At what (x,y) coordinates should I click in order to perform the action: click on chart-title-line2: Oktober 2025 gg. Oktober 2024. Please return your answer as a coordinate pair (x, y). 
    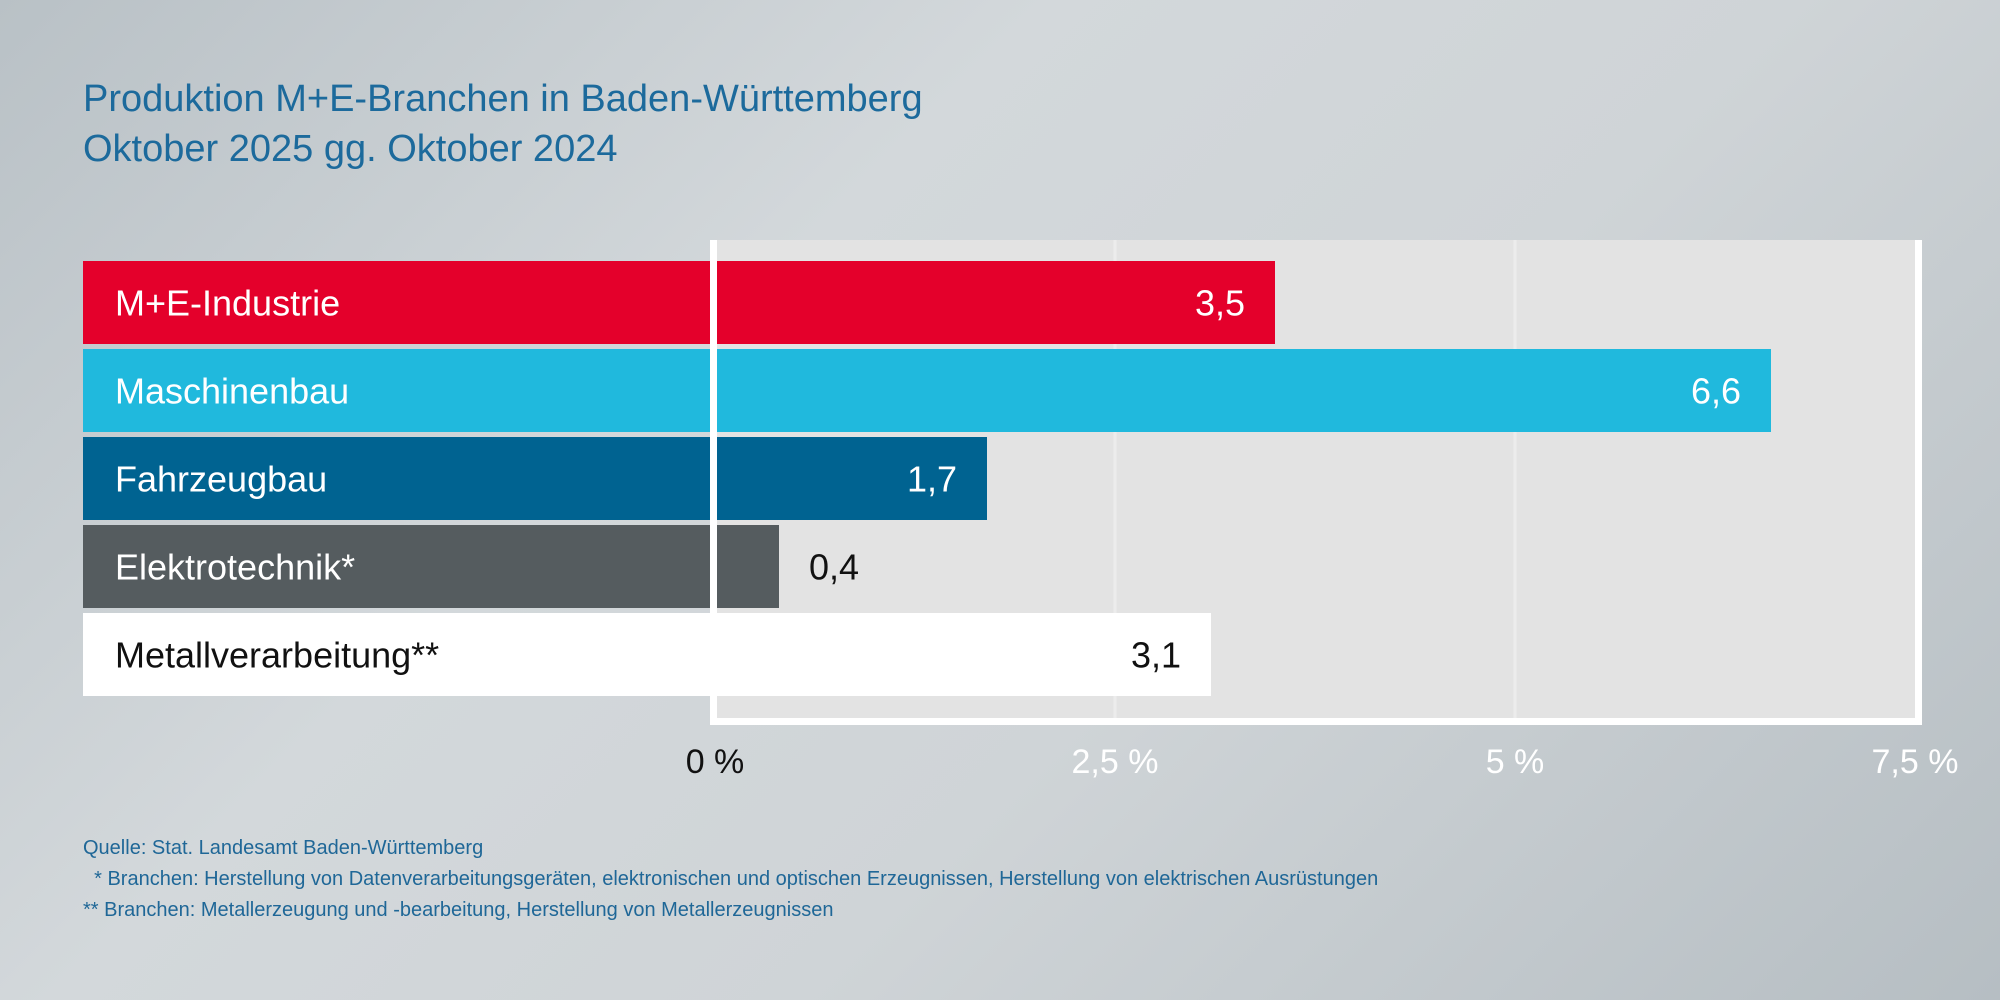
    Looking at the image, I should click on (350, 149).